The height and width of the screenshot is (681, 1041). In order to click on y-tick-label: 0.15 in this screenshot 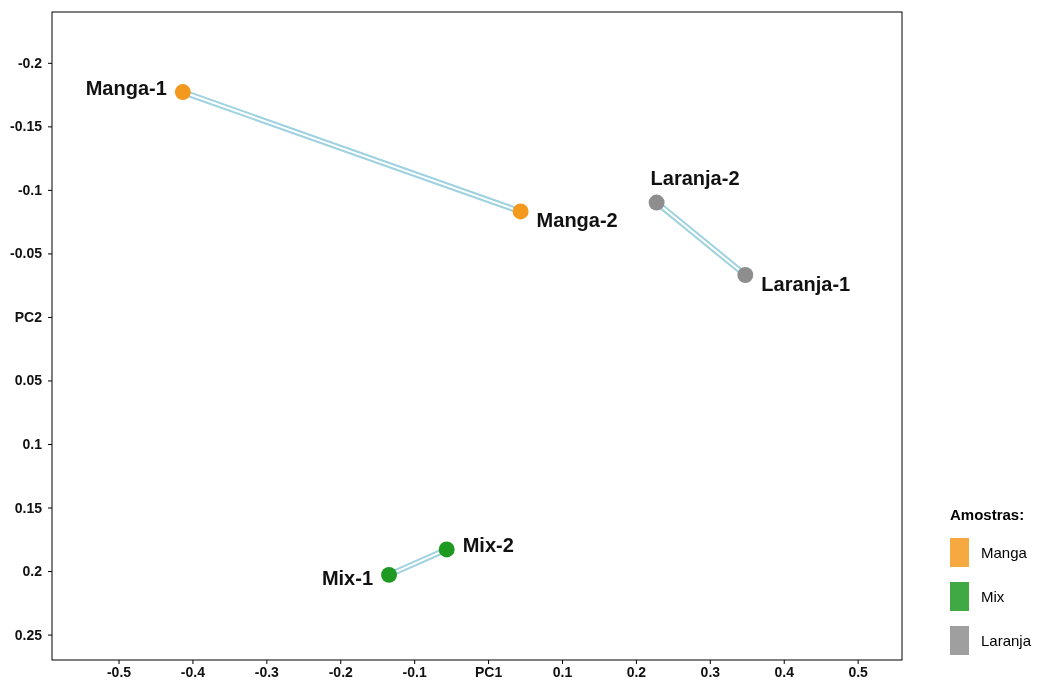, I will do `click(28, 507)`.